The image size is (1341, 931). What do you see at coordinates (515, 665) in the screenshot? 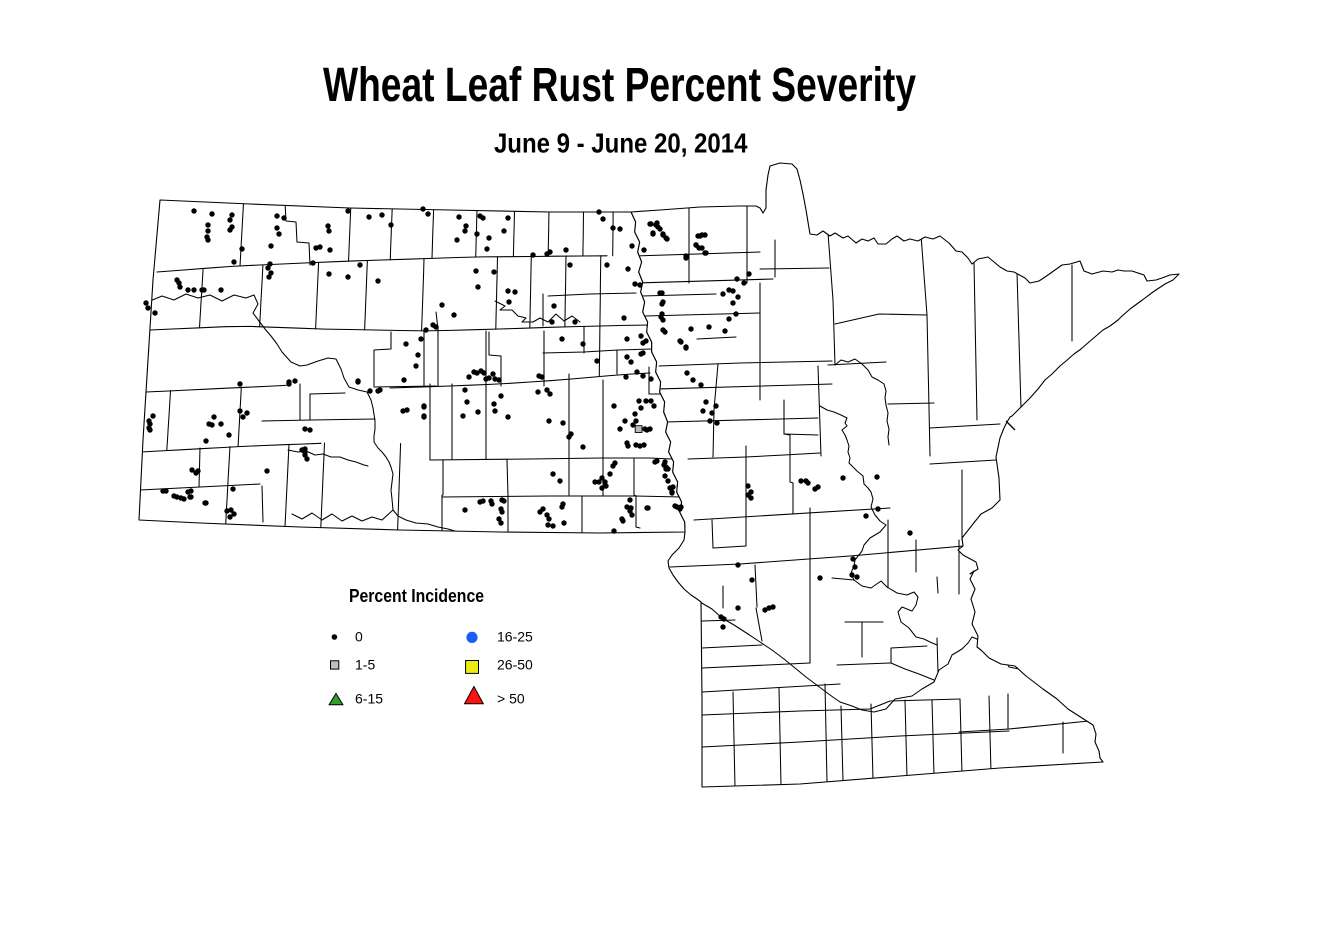
I see `svg-text: 26-50` at bounding box center [515, 665].